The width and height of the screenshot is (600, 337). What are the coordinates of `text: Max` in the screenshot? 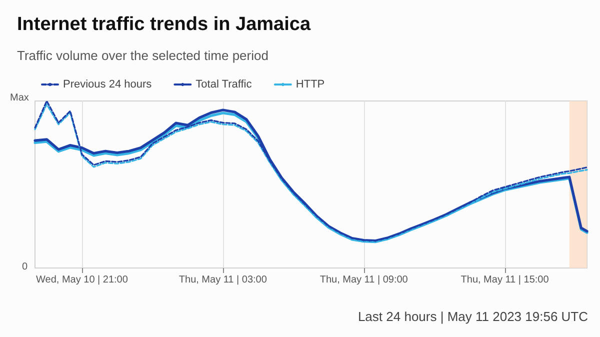 It's located at (19, 98).